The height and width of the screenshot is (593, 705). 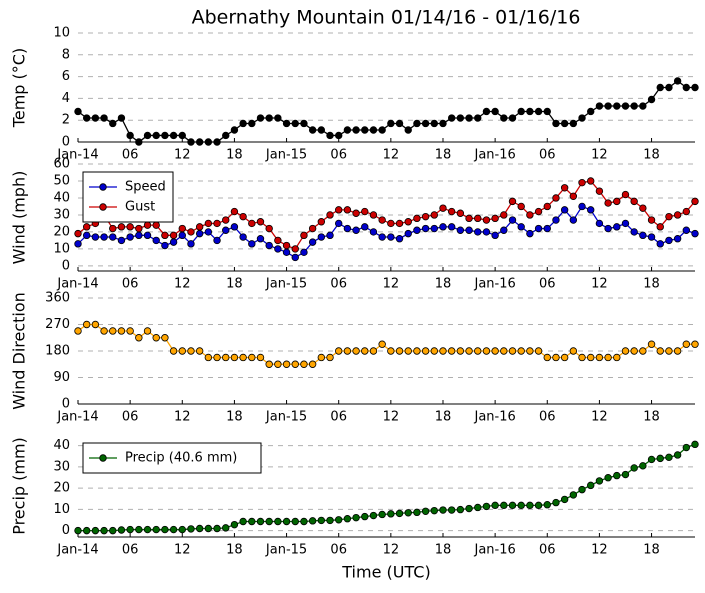 I want to click on y-tick-label: 30, so click(x=61, y=466).